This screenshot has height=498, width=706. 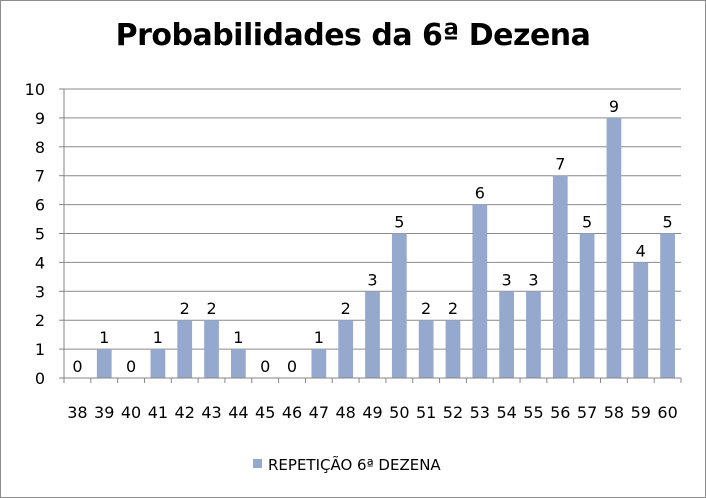 What do you see at coordinates (506, 412) in the screenshot?
I see `x-tick-label: 54` at bounding box center [506, 412].